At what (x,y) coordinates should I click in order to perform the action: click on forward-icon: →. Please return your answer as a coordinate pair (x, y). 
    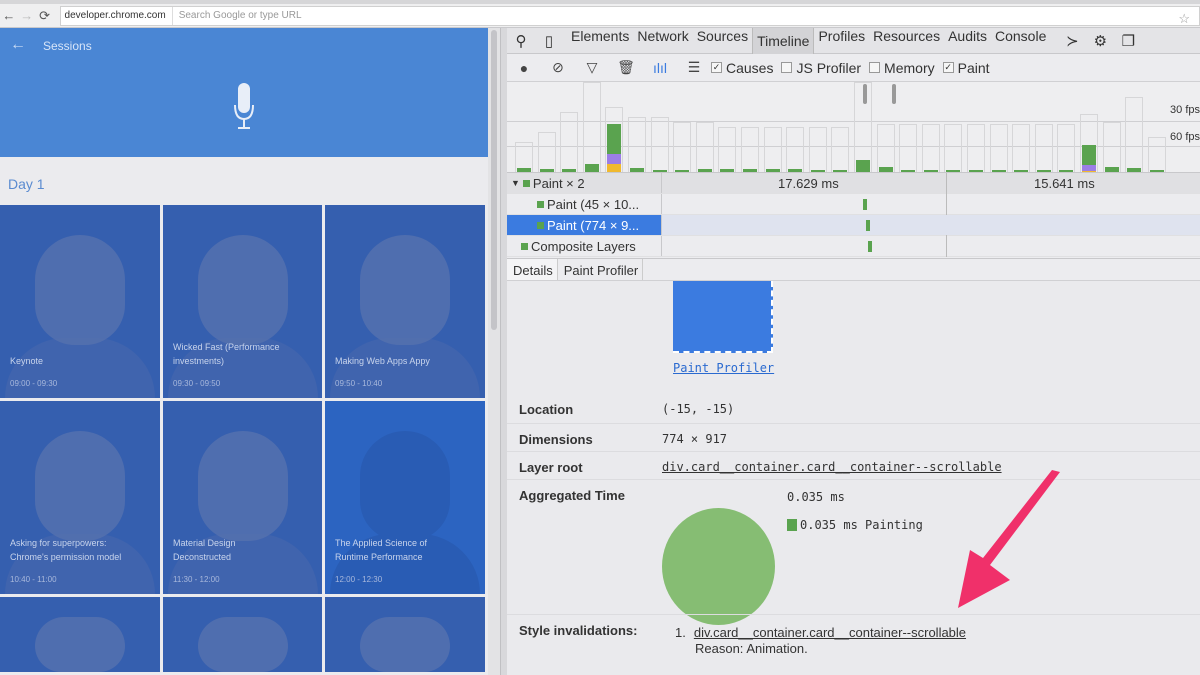
    Looking at the image, I should click on (27, 15).